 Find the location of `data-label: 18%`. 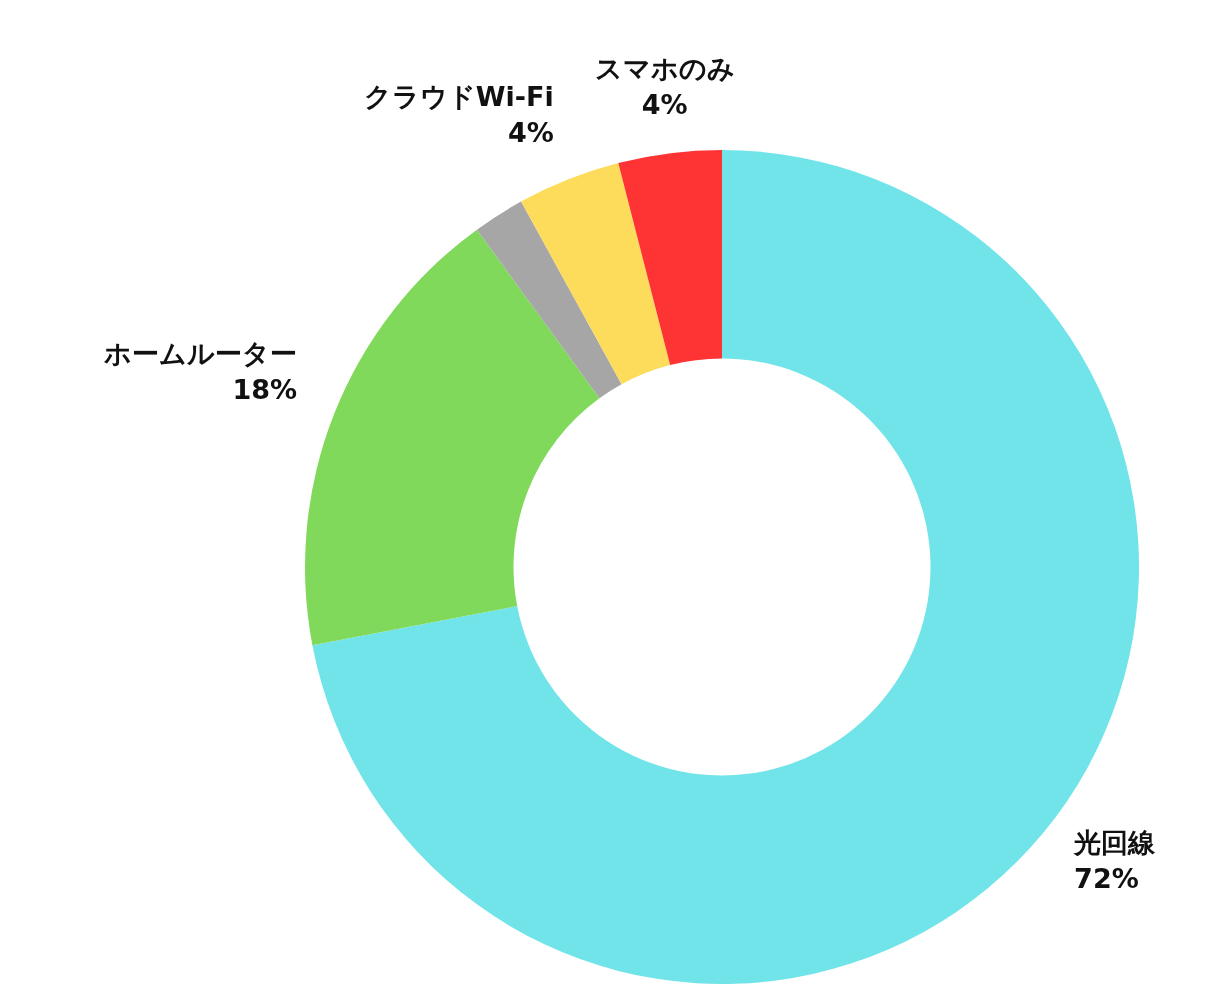

data-label: 18% is located at coordinates (265, 389).